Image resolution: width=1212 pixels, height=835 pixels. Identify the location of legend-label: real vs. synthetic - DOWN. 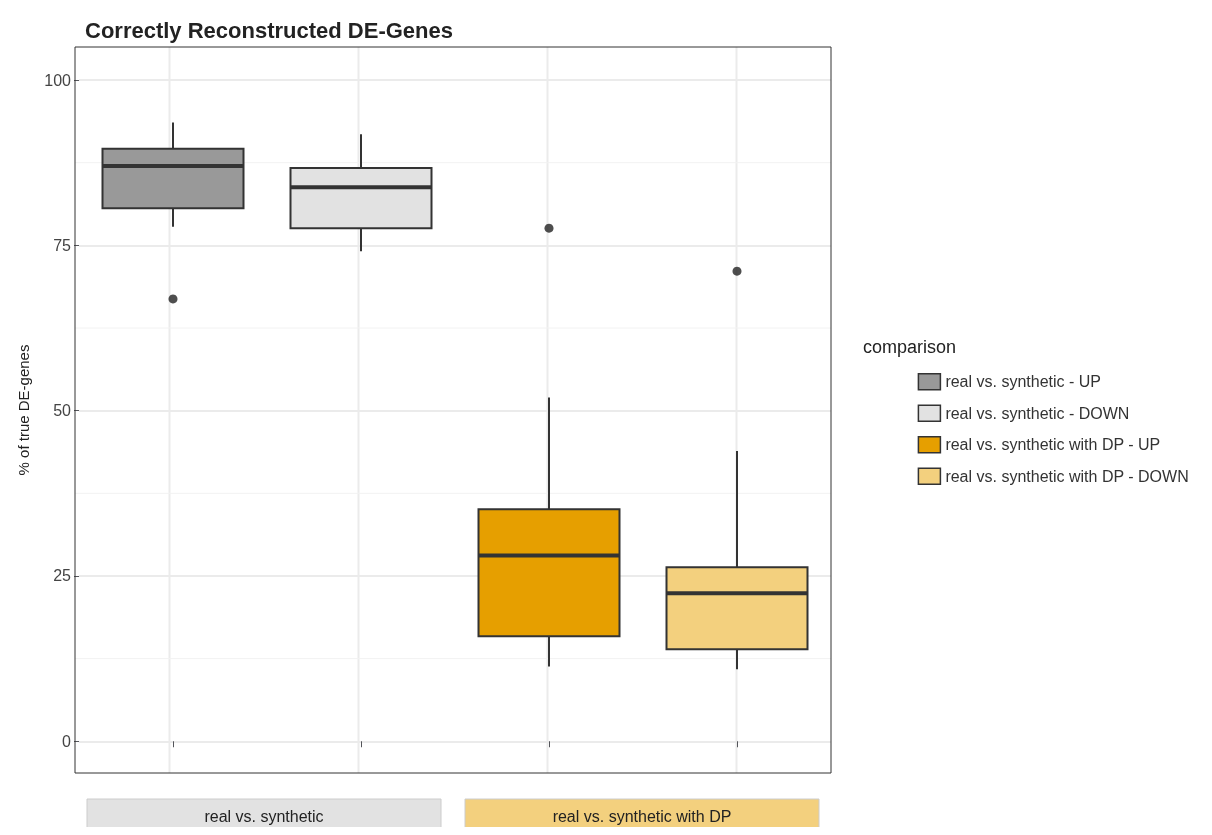
(1037, 413).